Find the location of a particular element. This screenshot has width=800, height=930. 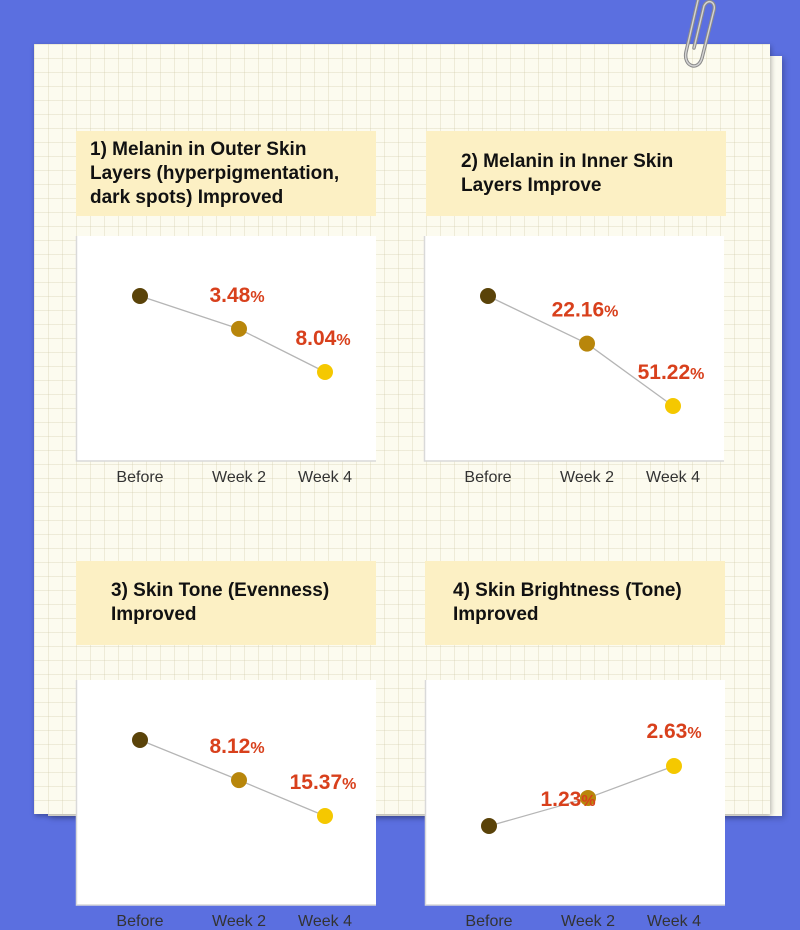

chart-svg: 1.23%2.63%Before Week 2 Week 4 is located at coordinates (574, 805).